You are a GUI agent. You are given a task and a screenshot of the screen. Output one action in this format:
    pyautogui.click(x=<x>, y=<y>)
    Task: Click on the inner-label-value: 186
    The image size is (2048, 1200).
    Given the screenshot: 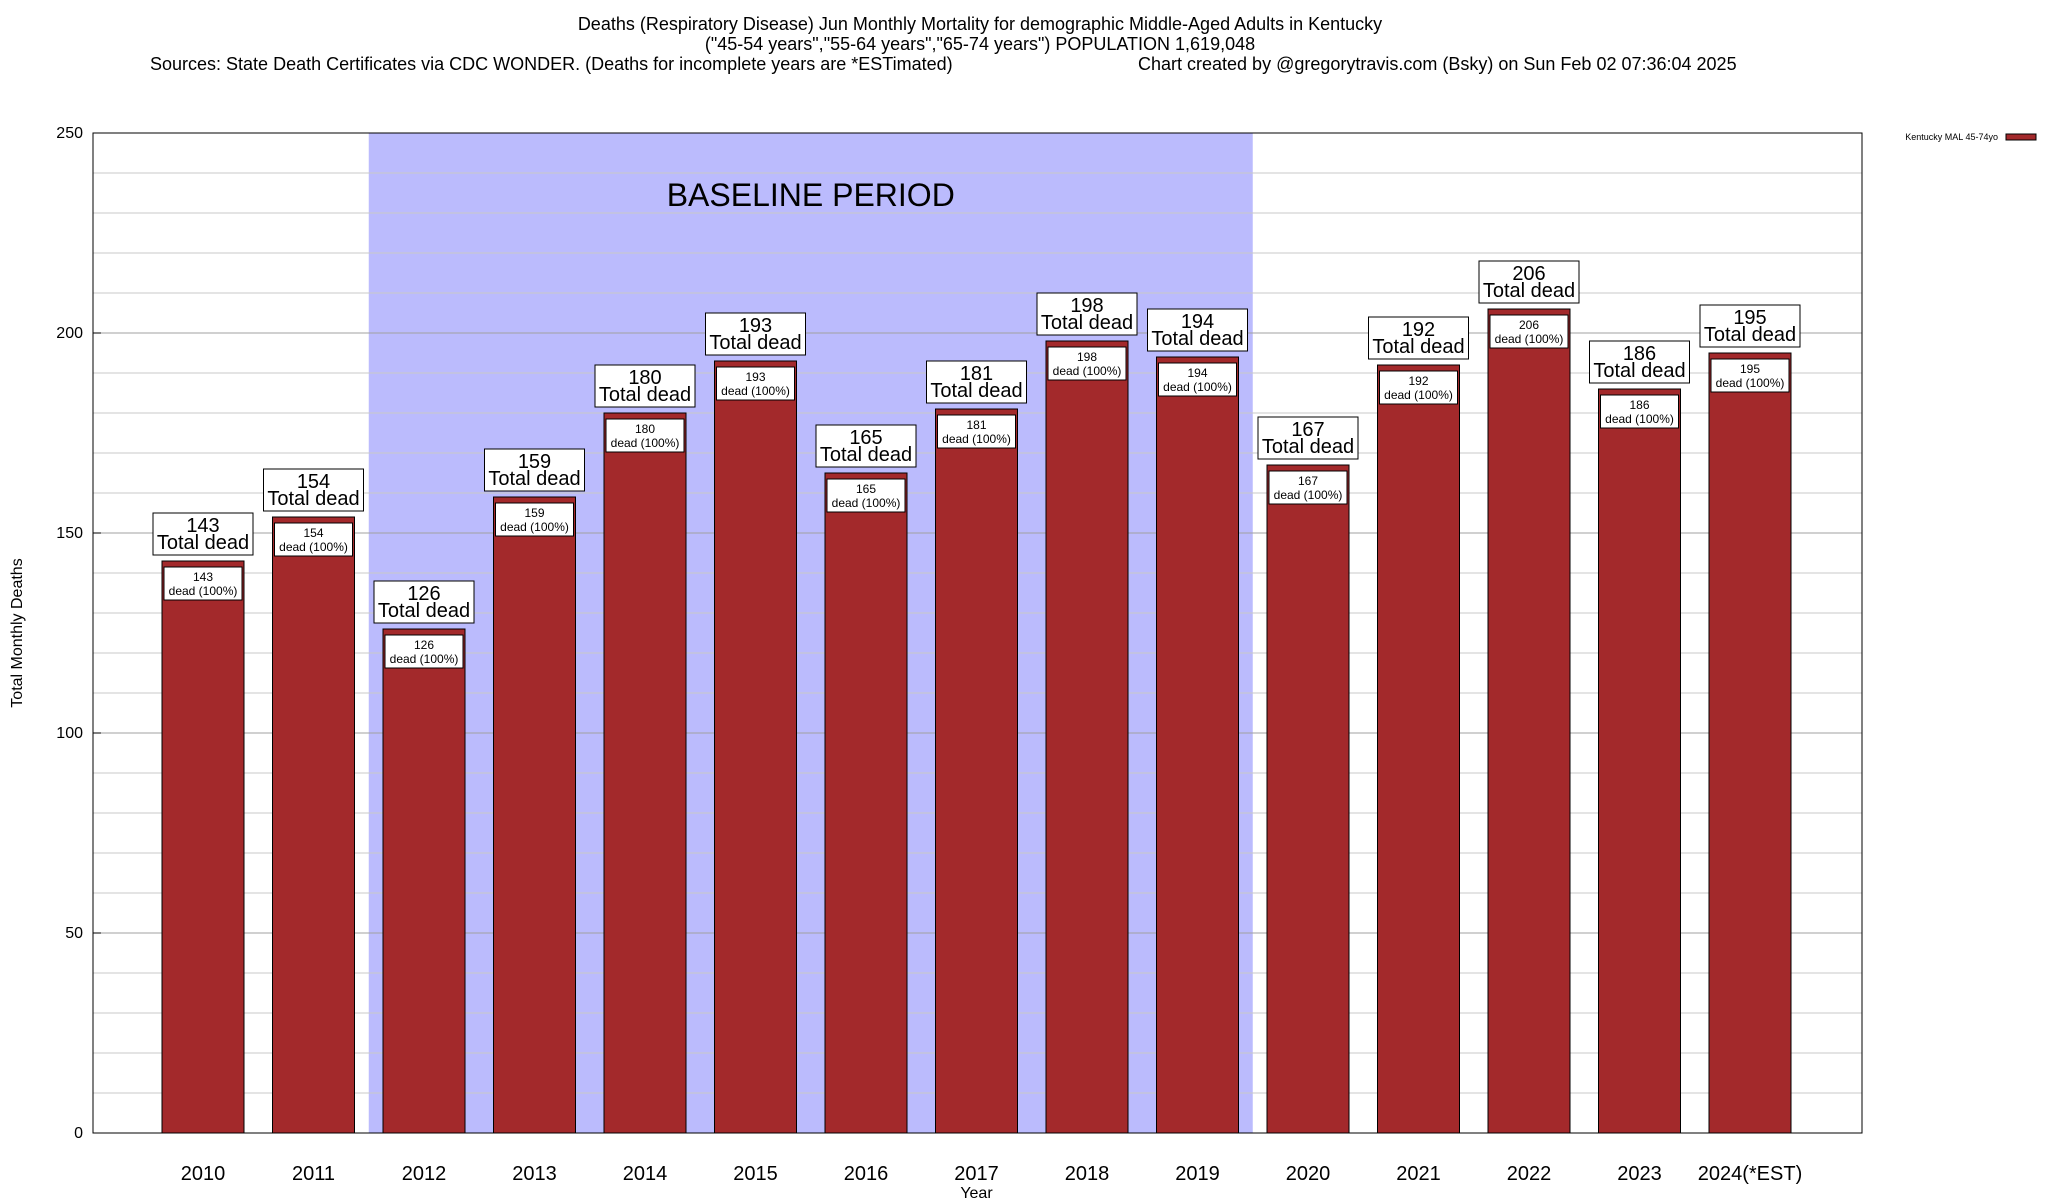 What is the action you would take?
    pyautogui.click(x=1639, y=405)
    